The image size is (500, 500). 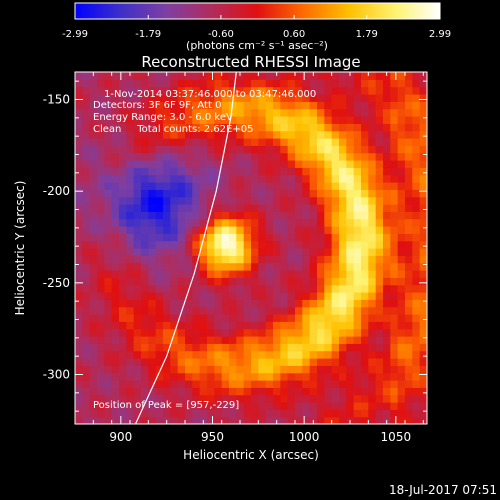 I want to click on colorbar-tick-label: -2.99, so click(x=75, y=34).